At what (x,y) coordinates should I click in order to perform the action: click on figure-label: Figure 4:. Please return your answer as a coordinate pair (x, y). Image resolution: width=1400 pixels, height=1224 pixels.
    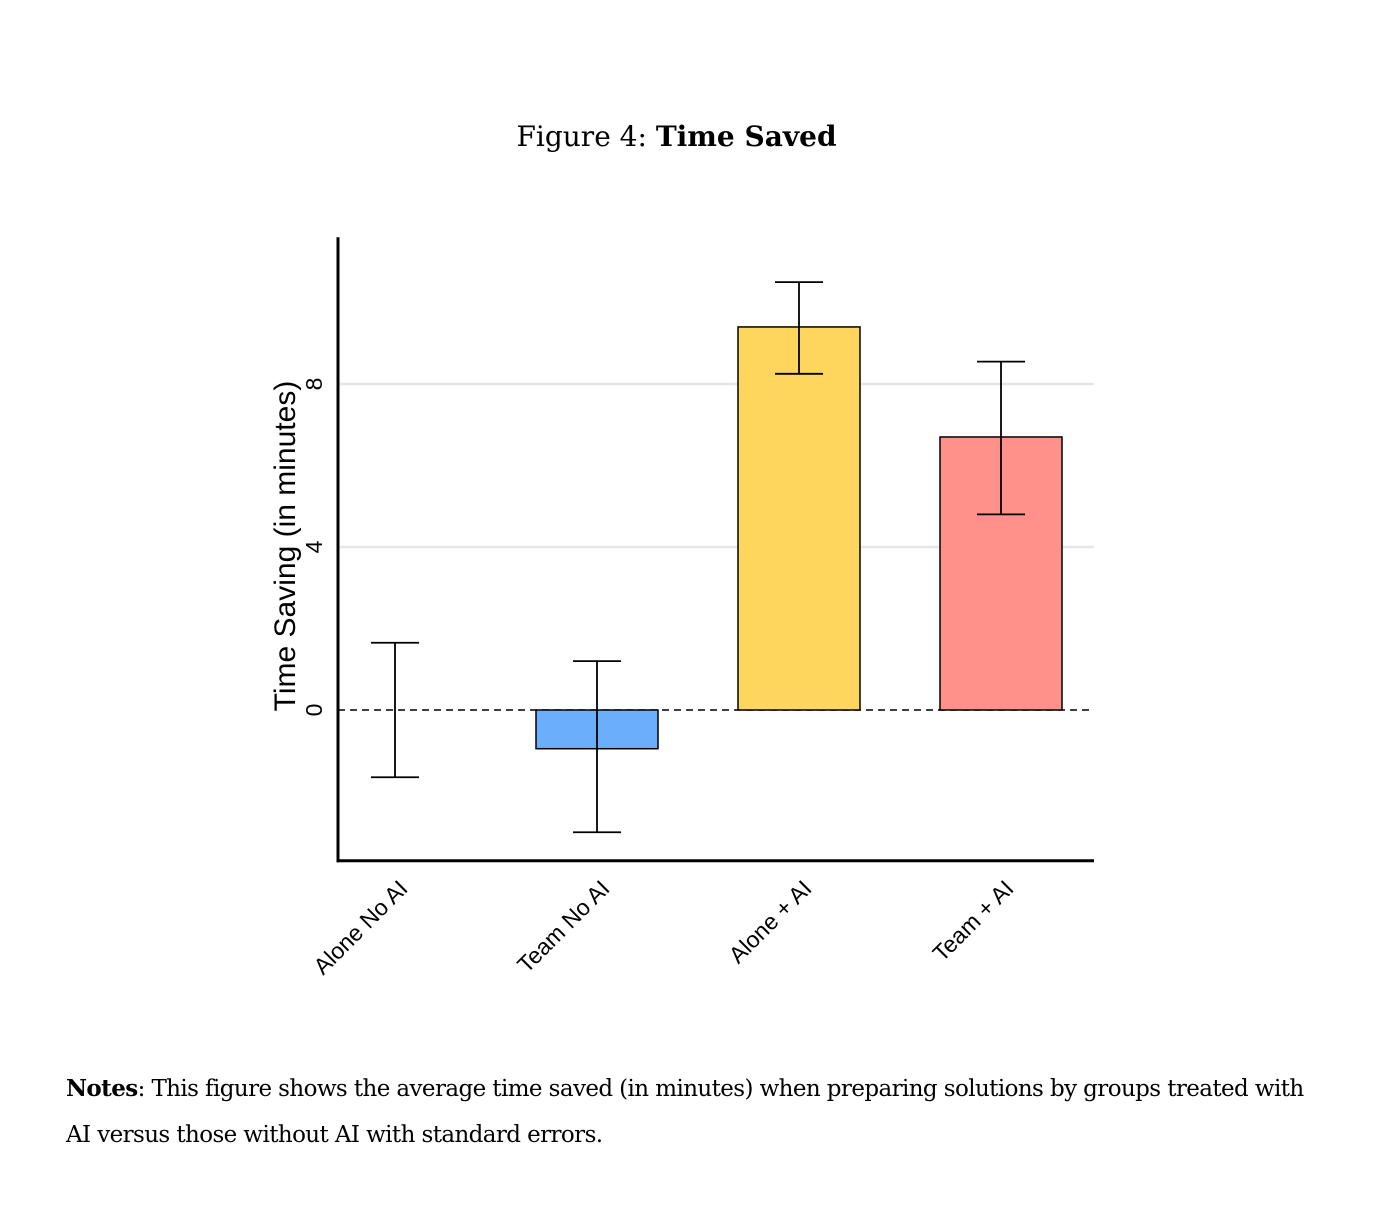
    Looking at the image, I should click on (581, 136).